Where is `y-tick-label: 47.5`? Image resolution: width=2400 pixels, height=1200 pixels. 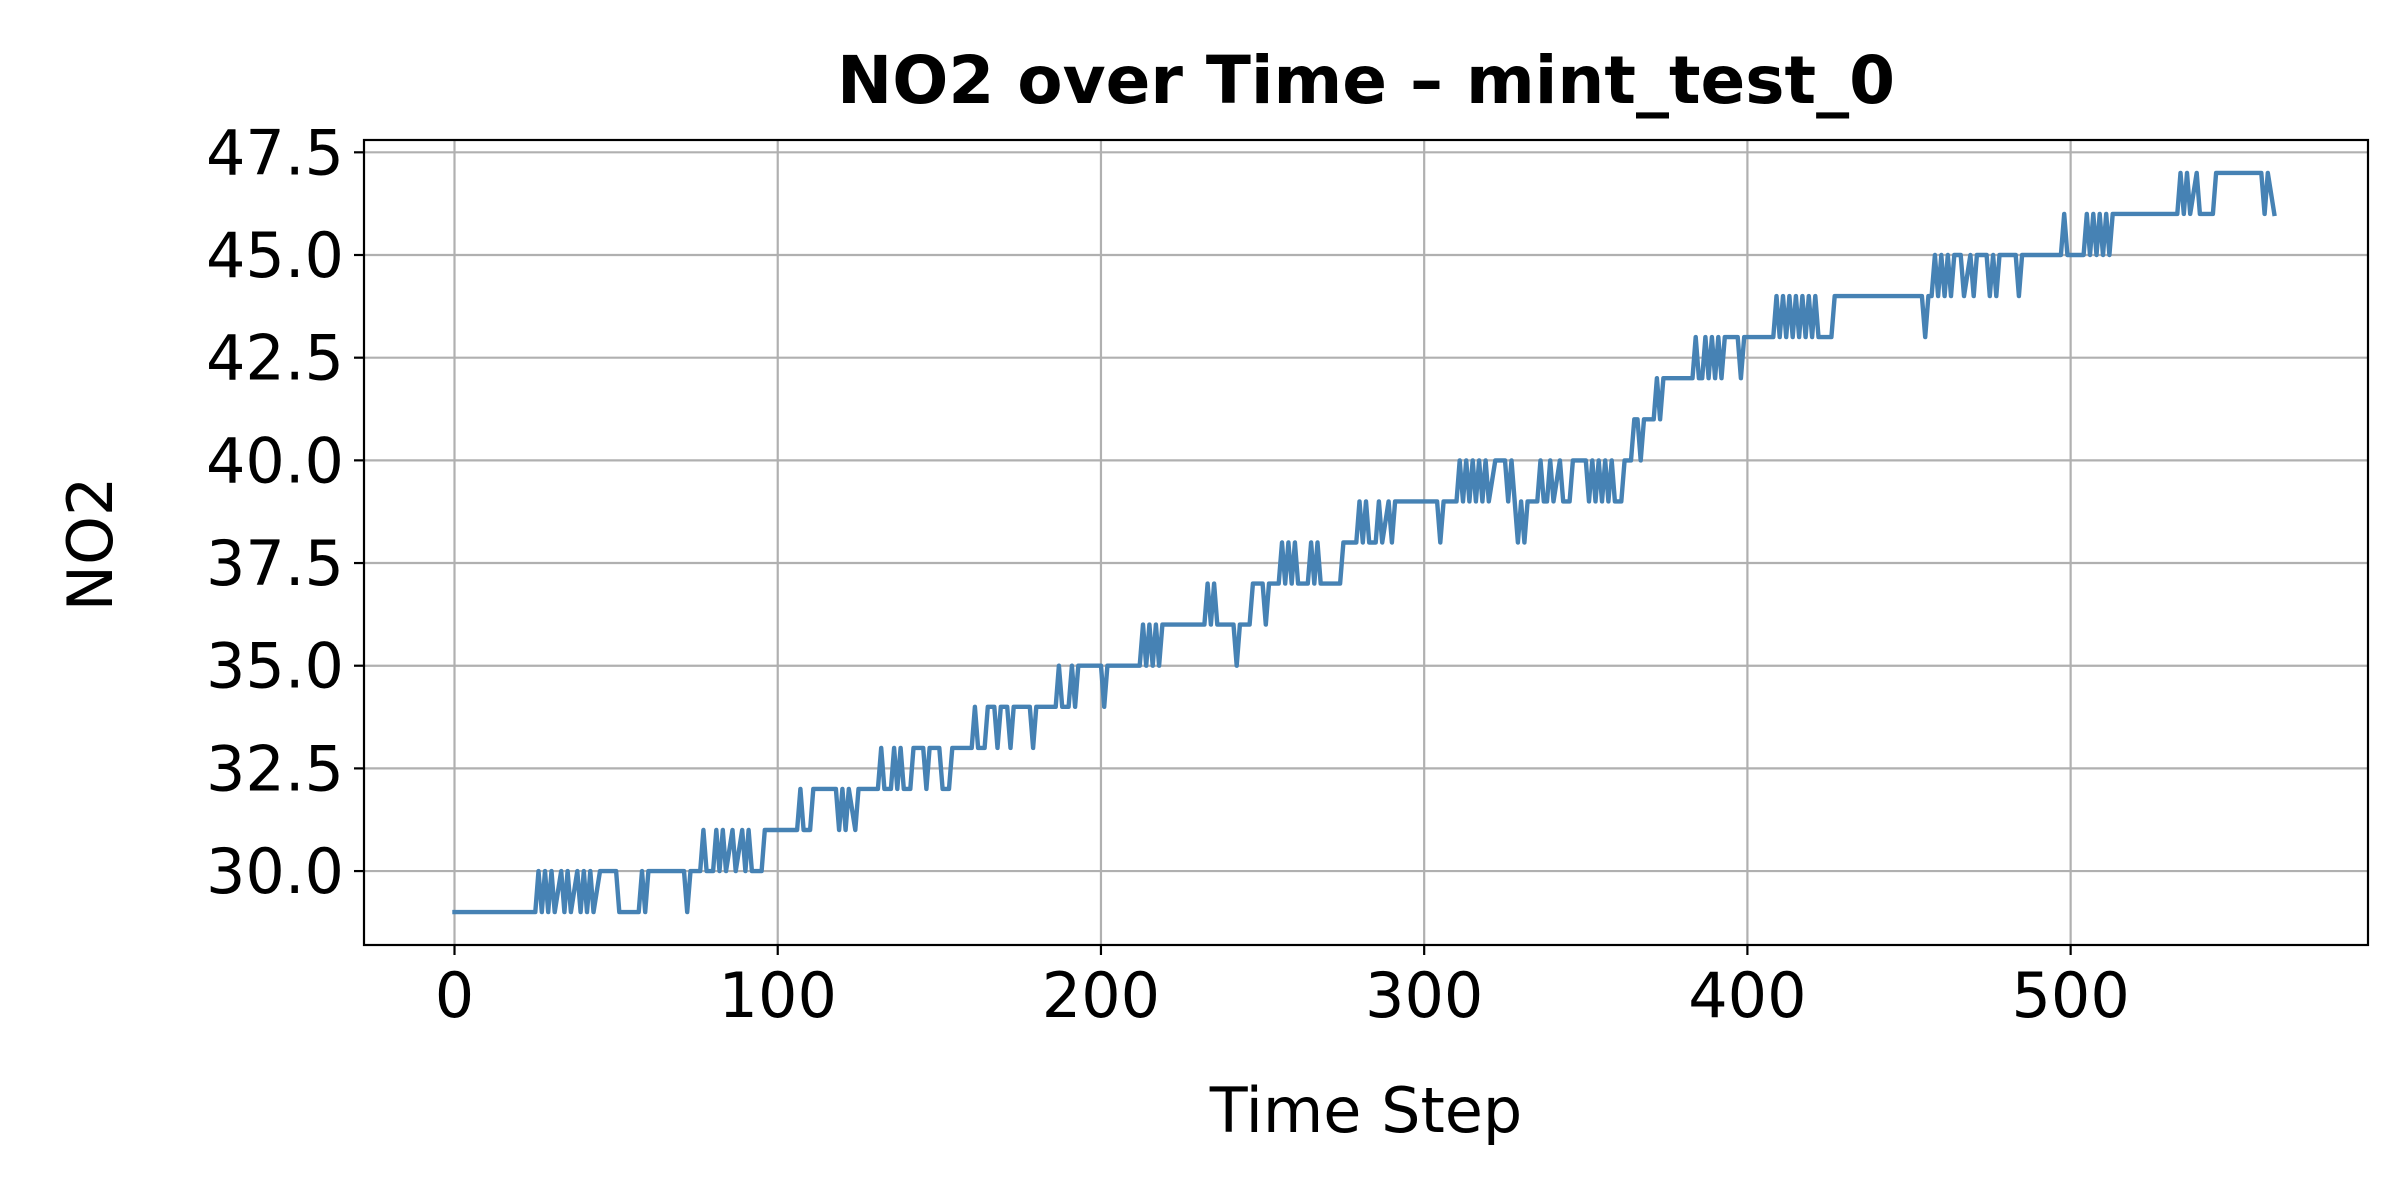 y-tick-label: 47.5 is located at coordinates (275, 152).